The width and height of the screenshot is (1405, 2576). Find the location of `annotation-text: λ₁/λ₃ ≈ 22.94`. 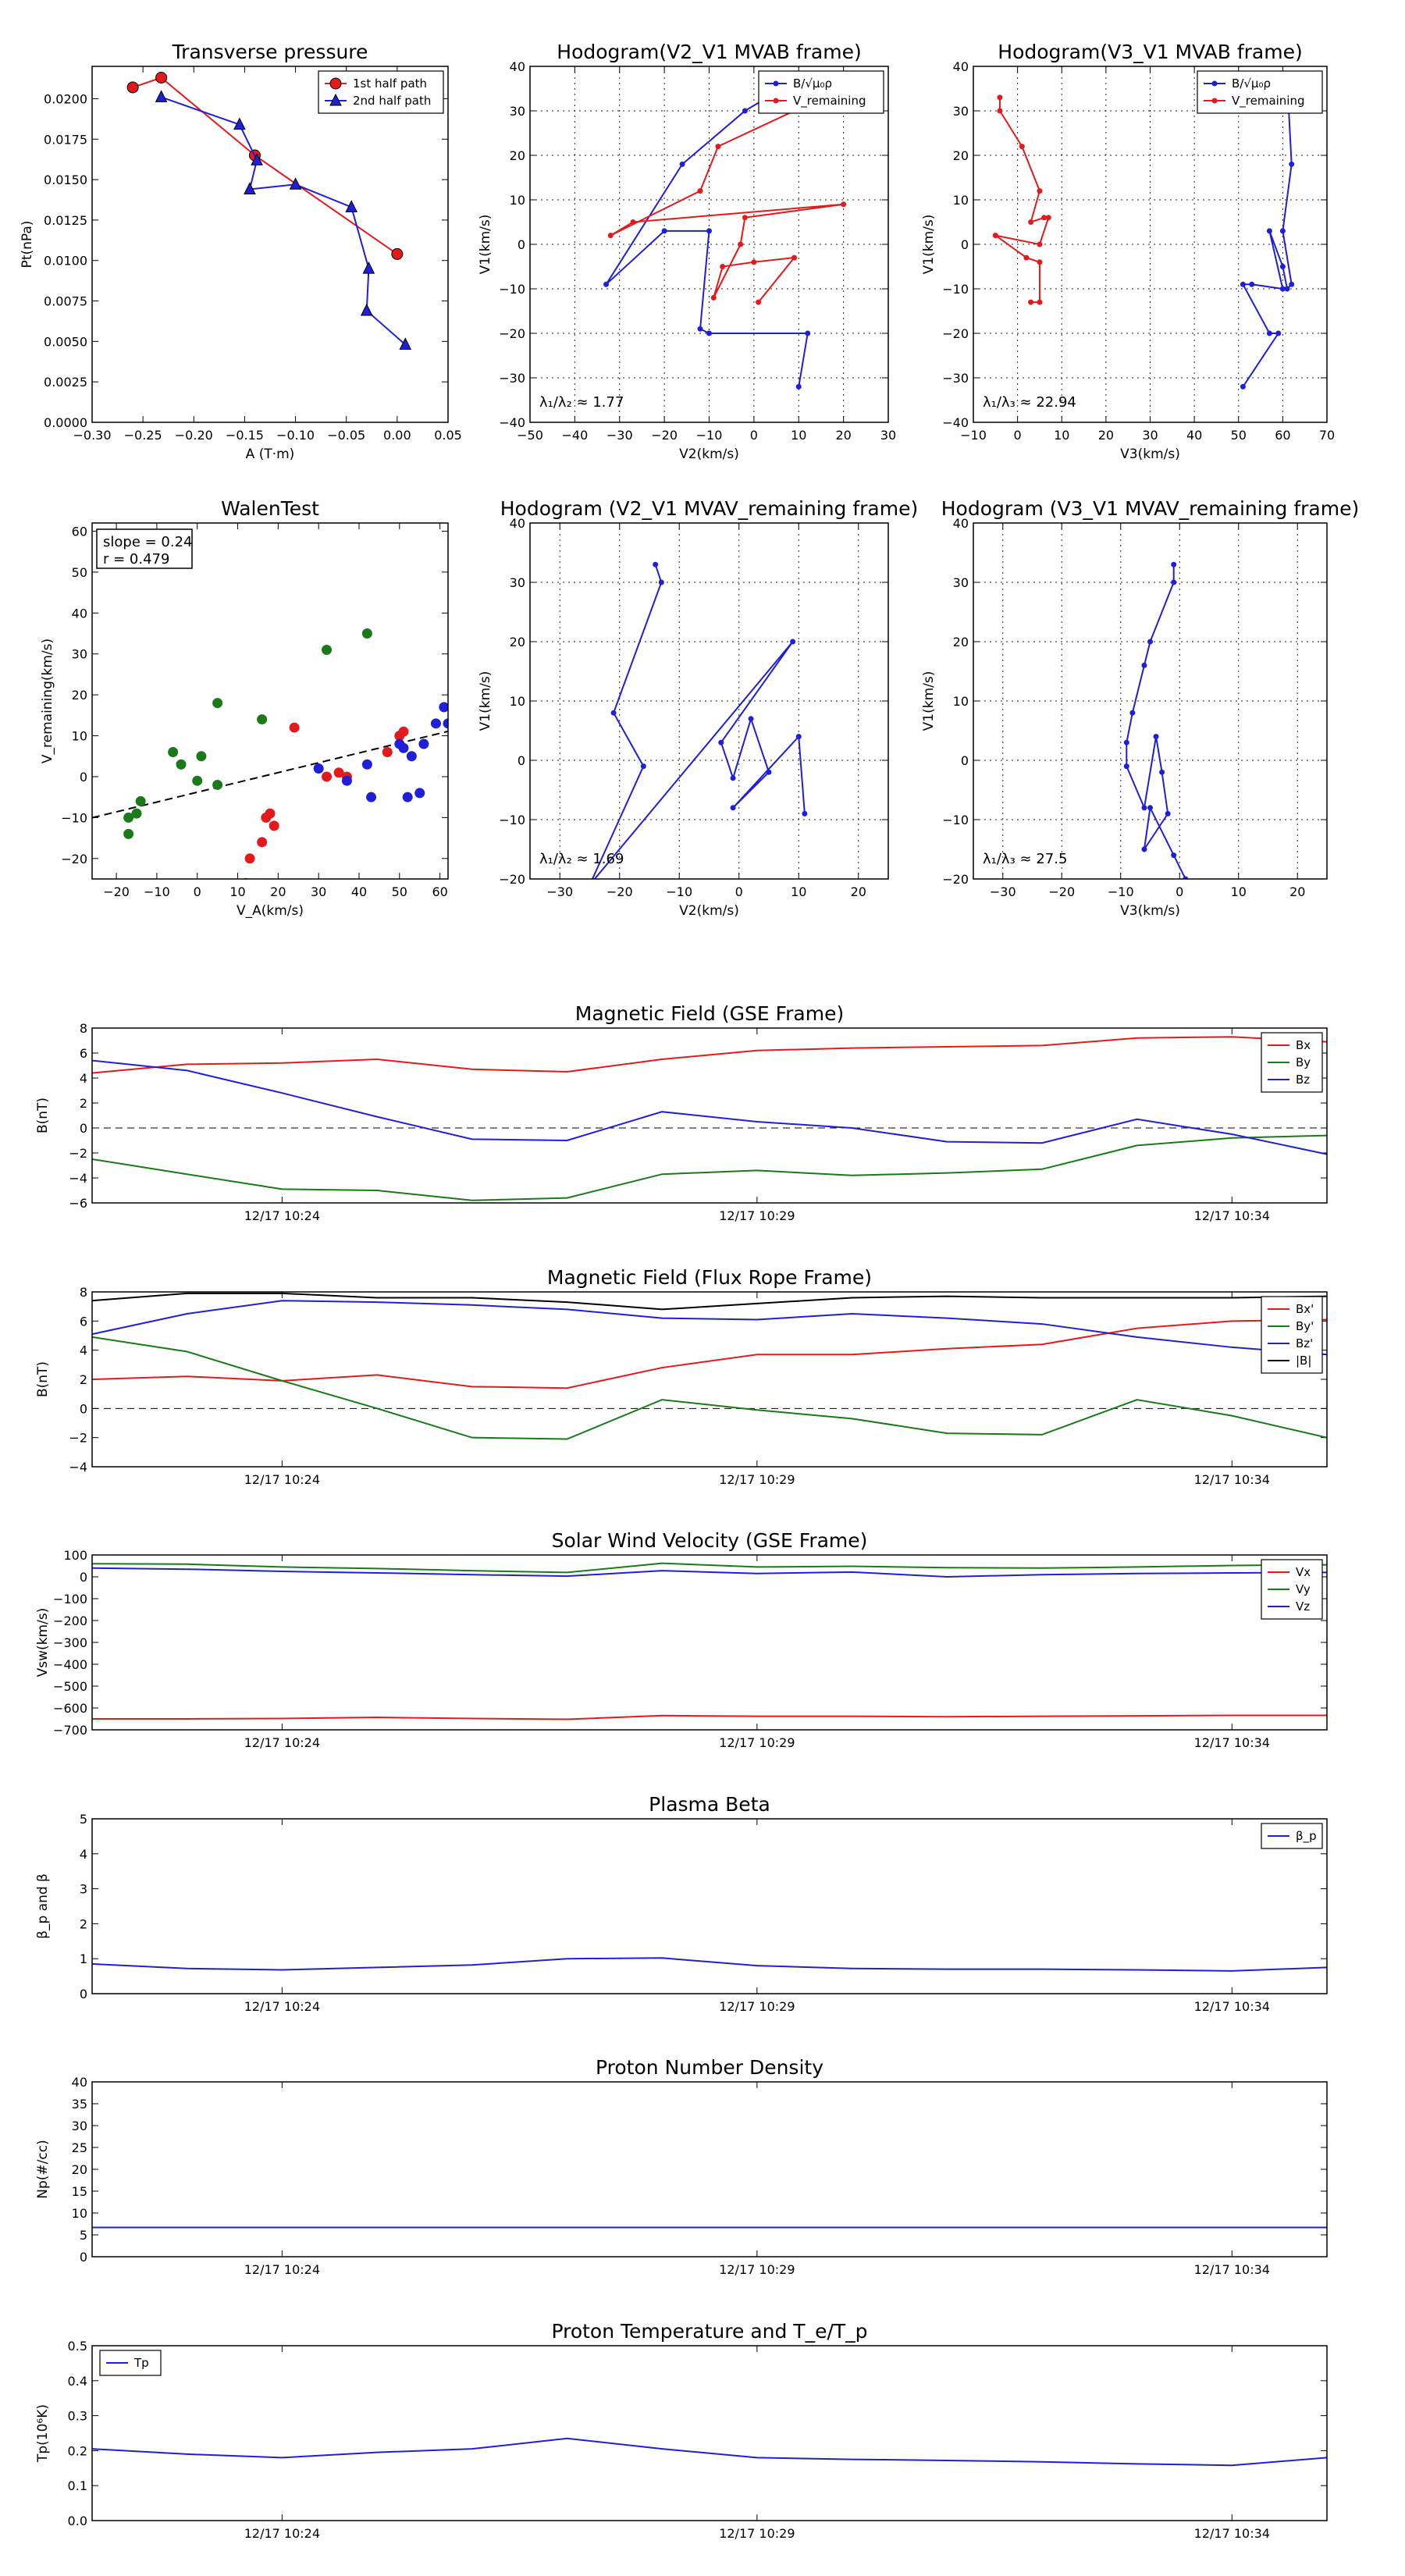

annotation-text: λ₁/λ₃ ≈ 22.94 is located at coordinates (1029, 402).